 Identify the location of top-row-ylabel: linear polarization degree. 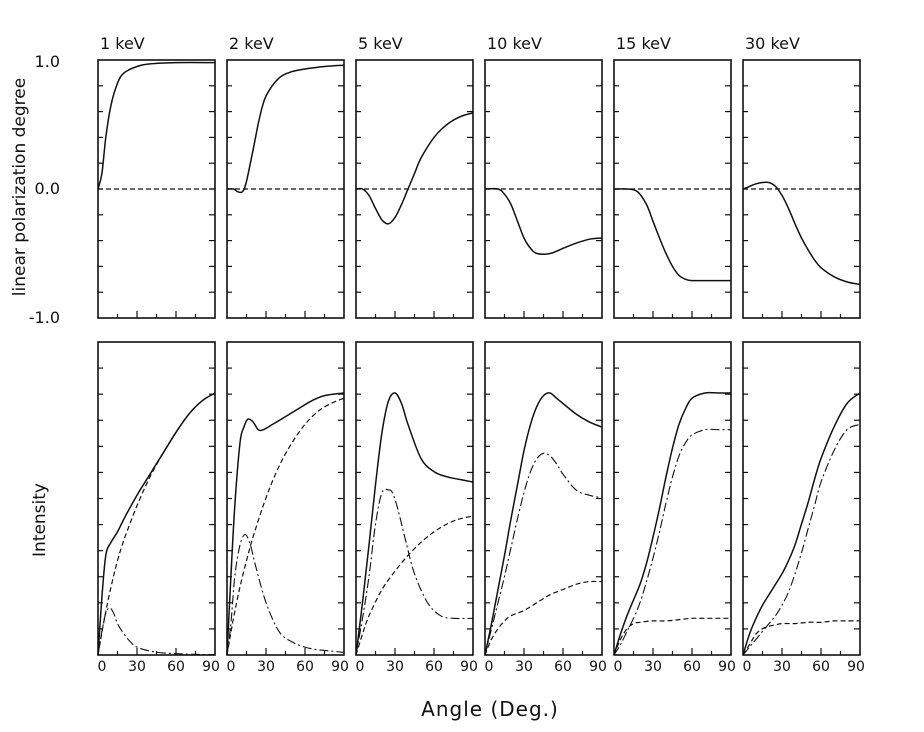
(20, 187).